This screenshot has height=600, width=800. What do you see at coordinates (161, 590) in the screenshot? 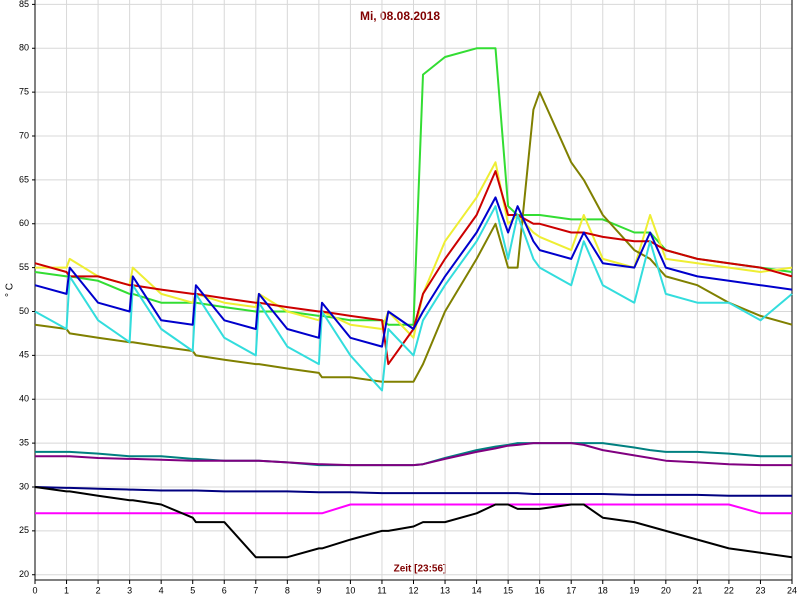
I see `x-tick-label: 4` at bounding box center [161, 590].